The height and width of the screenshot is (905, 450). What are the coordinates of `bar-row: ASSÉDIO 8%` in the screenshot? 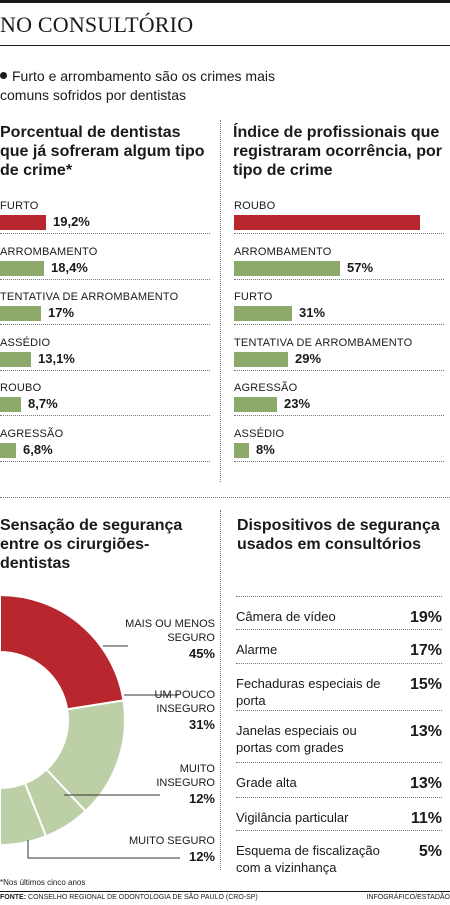 It's located at (341, 450).